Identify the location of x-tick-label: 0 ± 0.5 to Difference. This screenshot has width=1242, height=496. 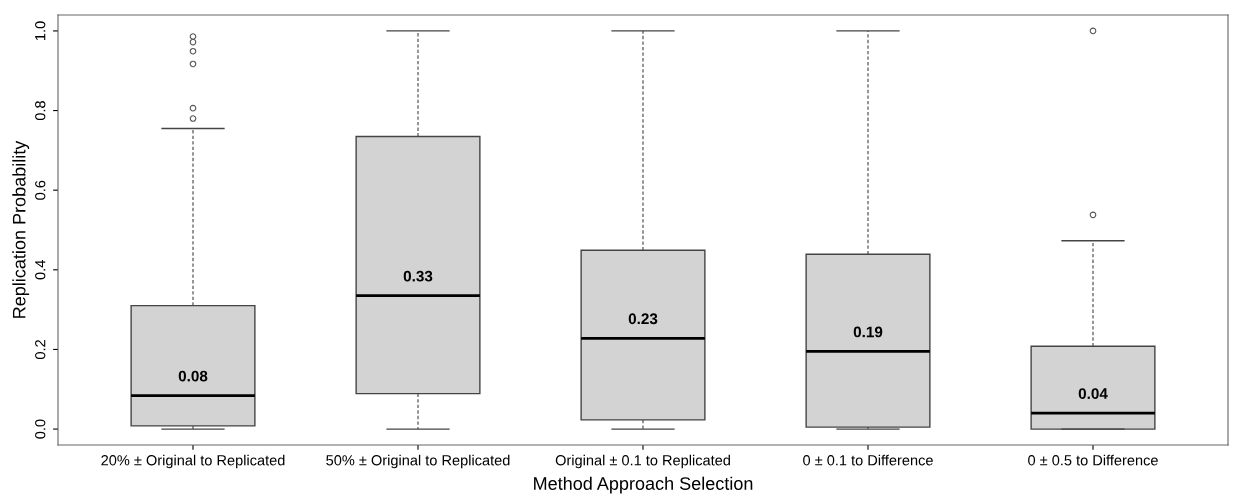
(1093, 460).